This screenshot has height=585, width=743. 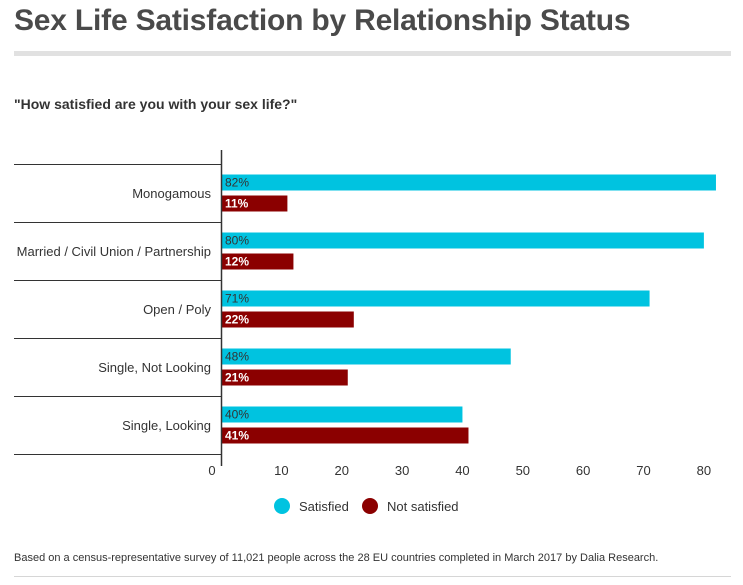 What do you see at coordinates (166, 425) in the screenshot?
I see `category-label: Single, Looking` at bounding box center [166, 425].